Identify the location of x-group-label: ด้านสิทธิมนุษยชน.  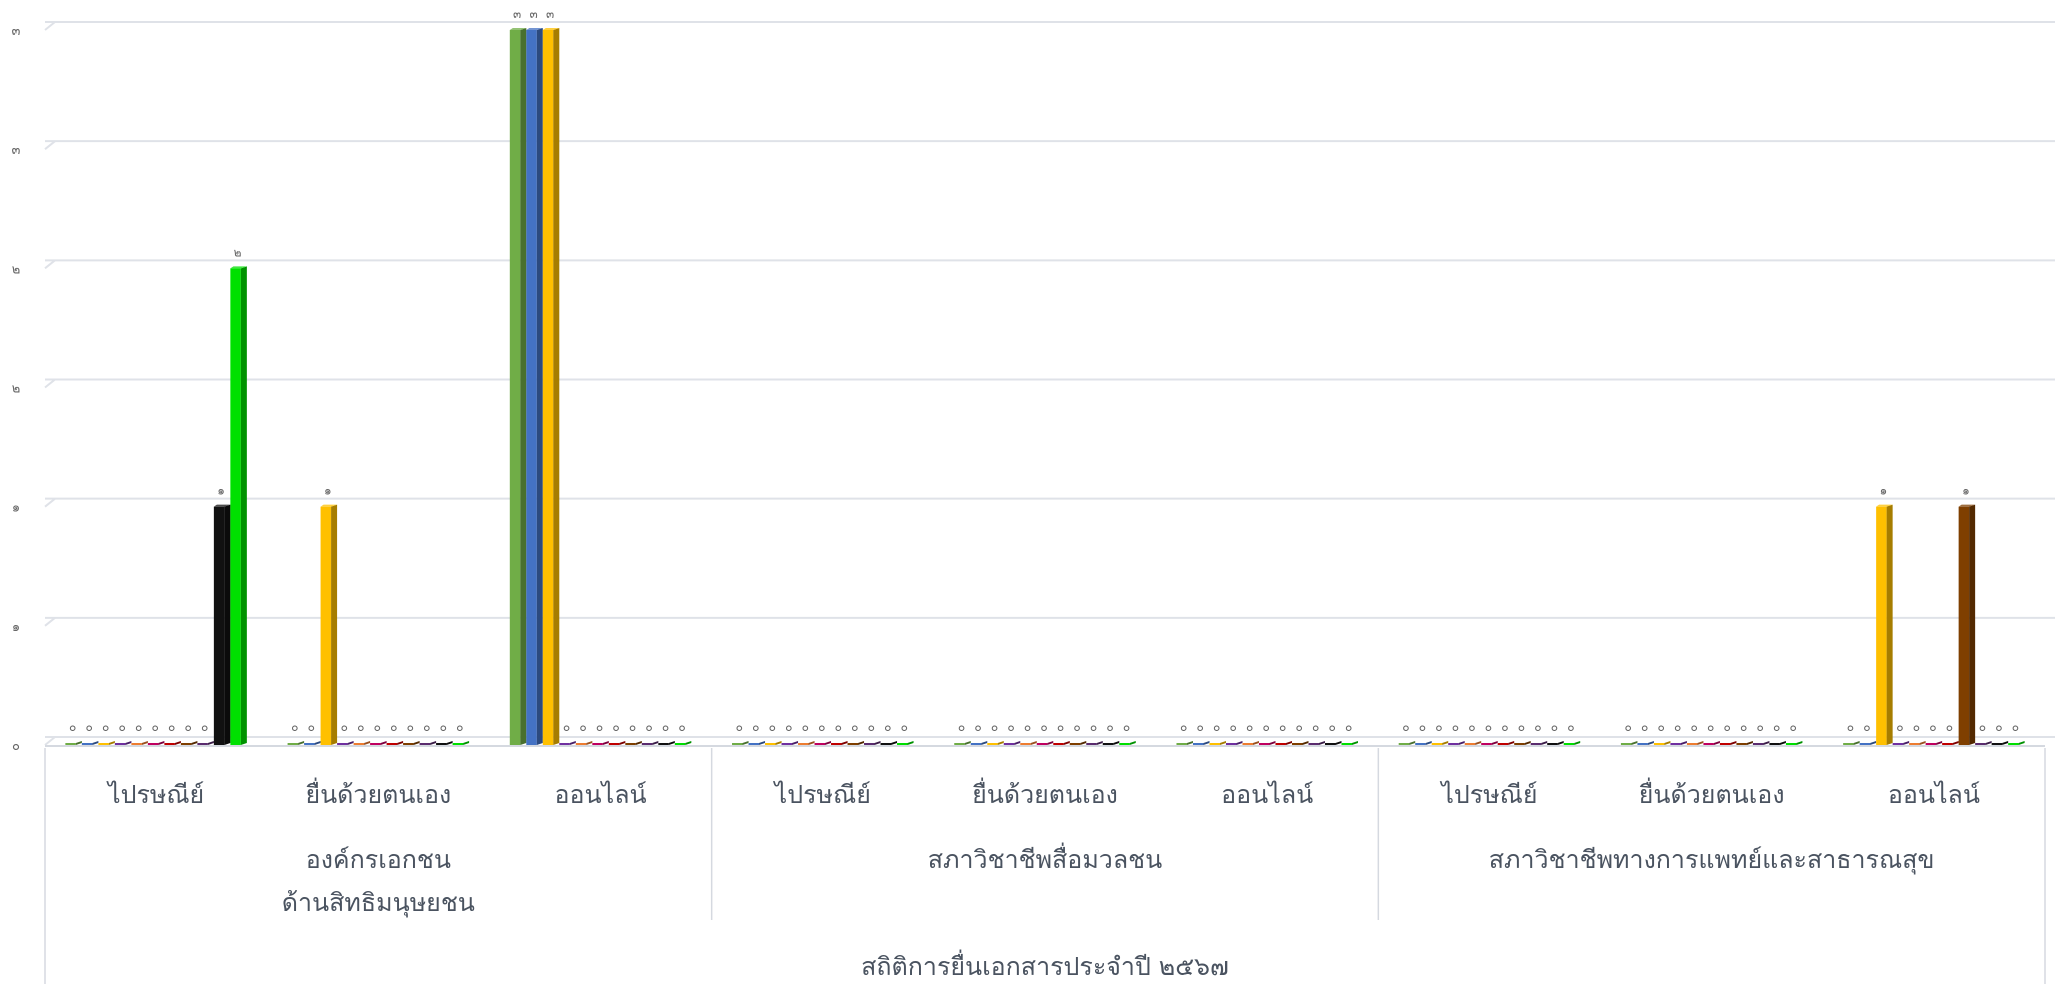
(378, 903).